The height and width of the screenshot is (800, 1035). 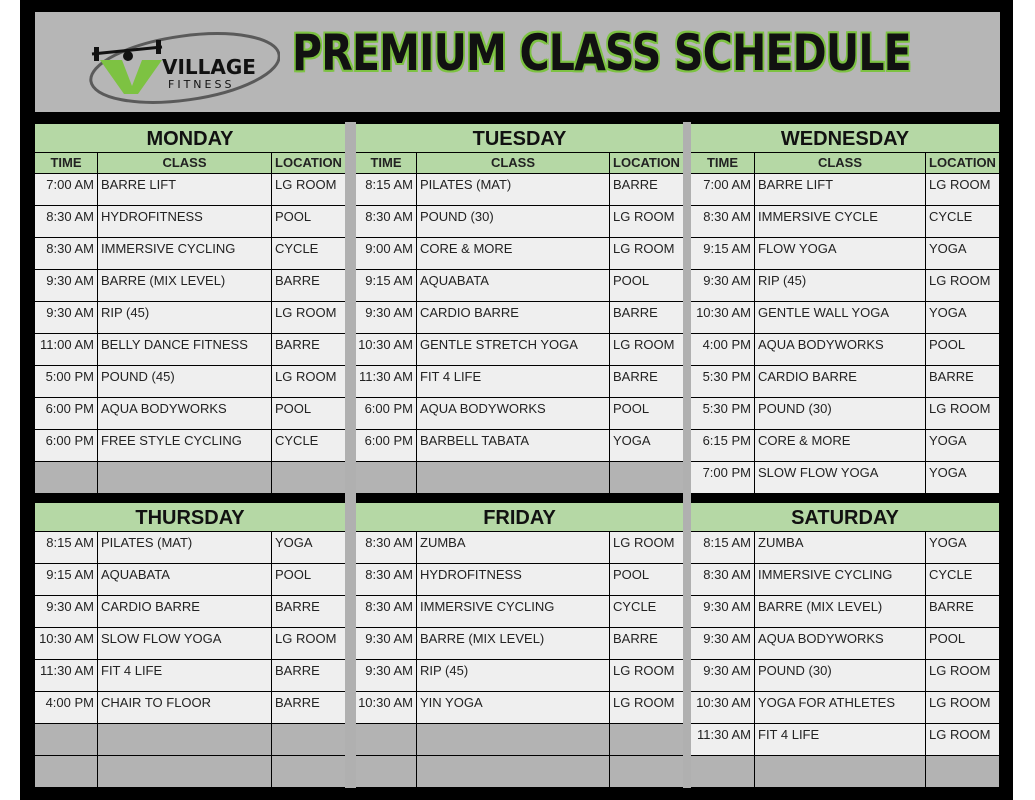 I want to click on header-banner: VILLAGE FITNESS, so click(x=517, y=62).